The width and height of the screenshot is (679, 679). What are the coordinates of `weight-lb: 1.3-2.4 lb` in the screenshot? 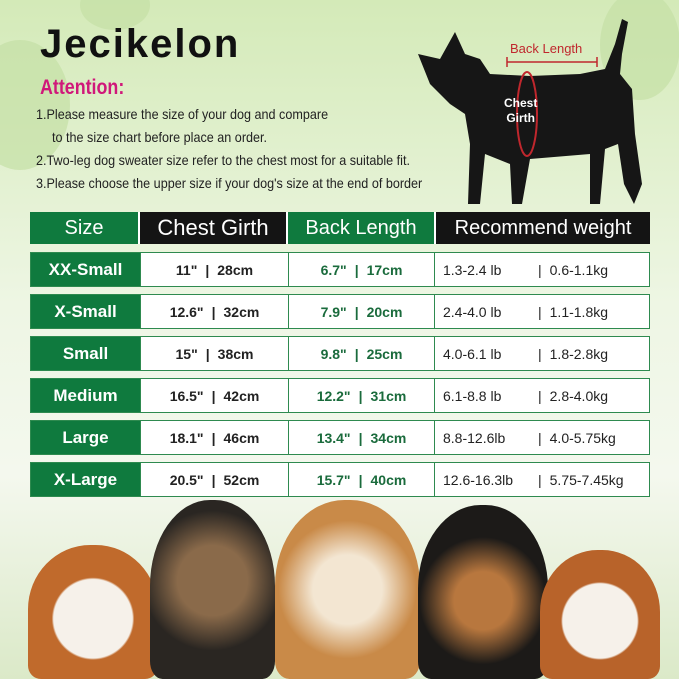 It's located at (472, 269).